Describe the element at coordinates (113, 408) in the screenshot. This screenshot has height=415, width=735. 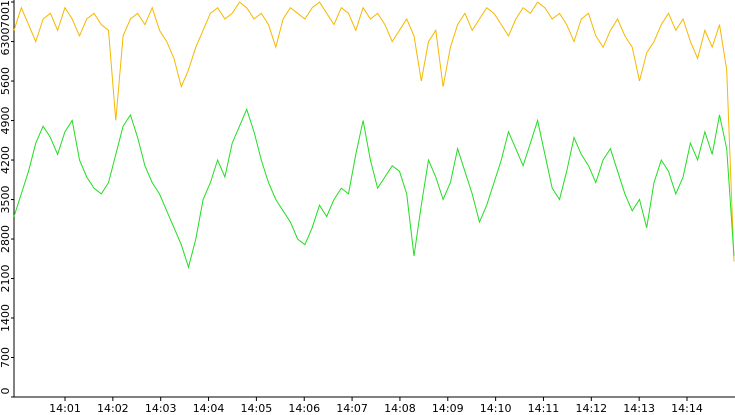
I see `x-tick-label: 14:02` at that location.